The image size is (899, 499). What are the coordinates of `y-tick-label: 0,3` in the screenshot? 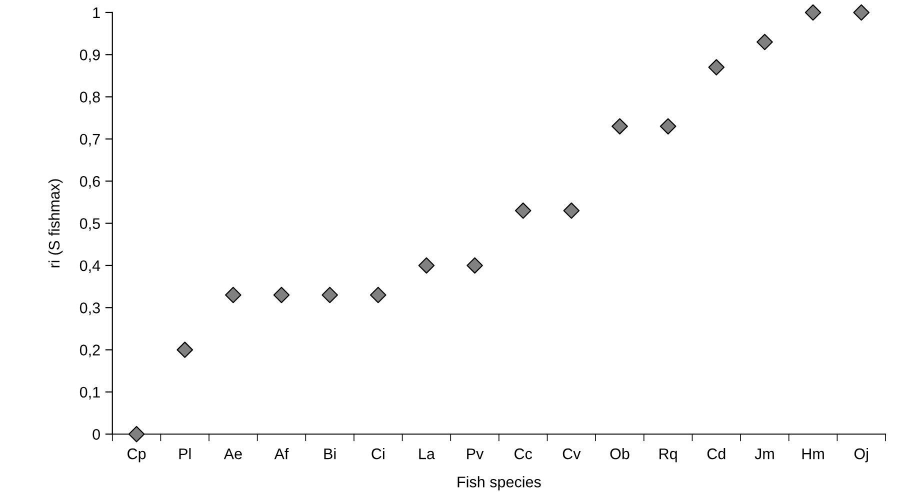 It's located at (90, 309).